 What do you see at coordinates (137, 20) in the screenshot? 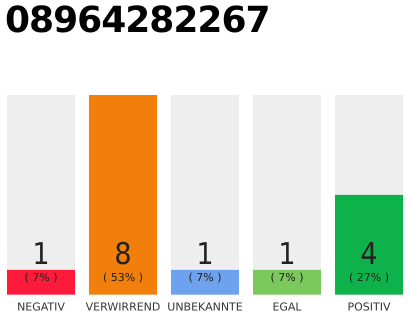
I see `chart-title: 08964282267` at bounding box center [137, 20].